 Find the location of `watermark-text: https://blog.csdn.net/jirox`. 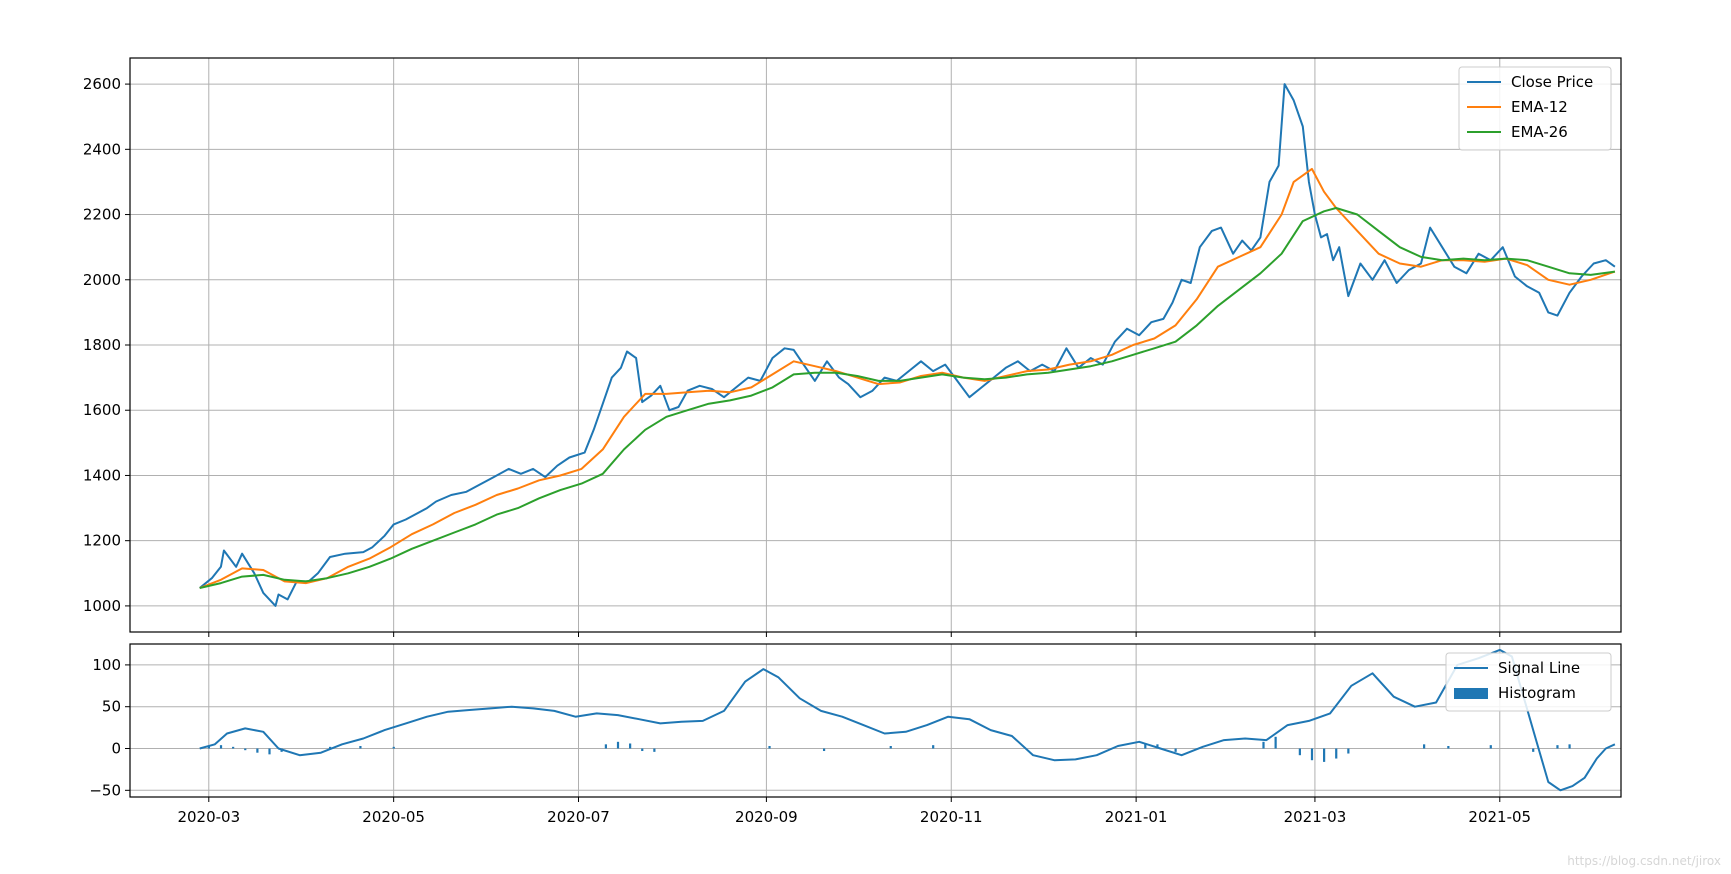

watermark-text: https://blog.csdn.net/jirox is located at coordinates (1644, 861).